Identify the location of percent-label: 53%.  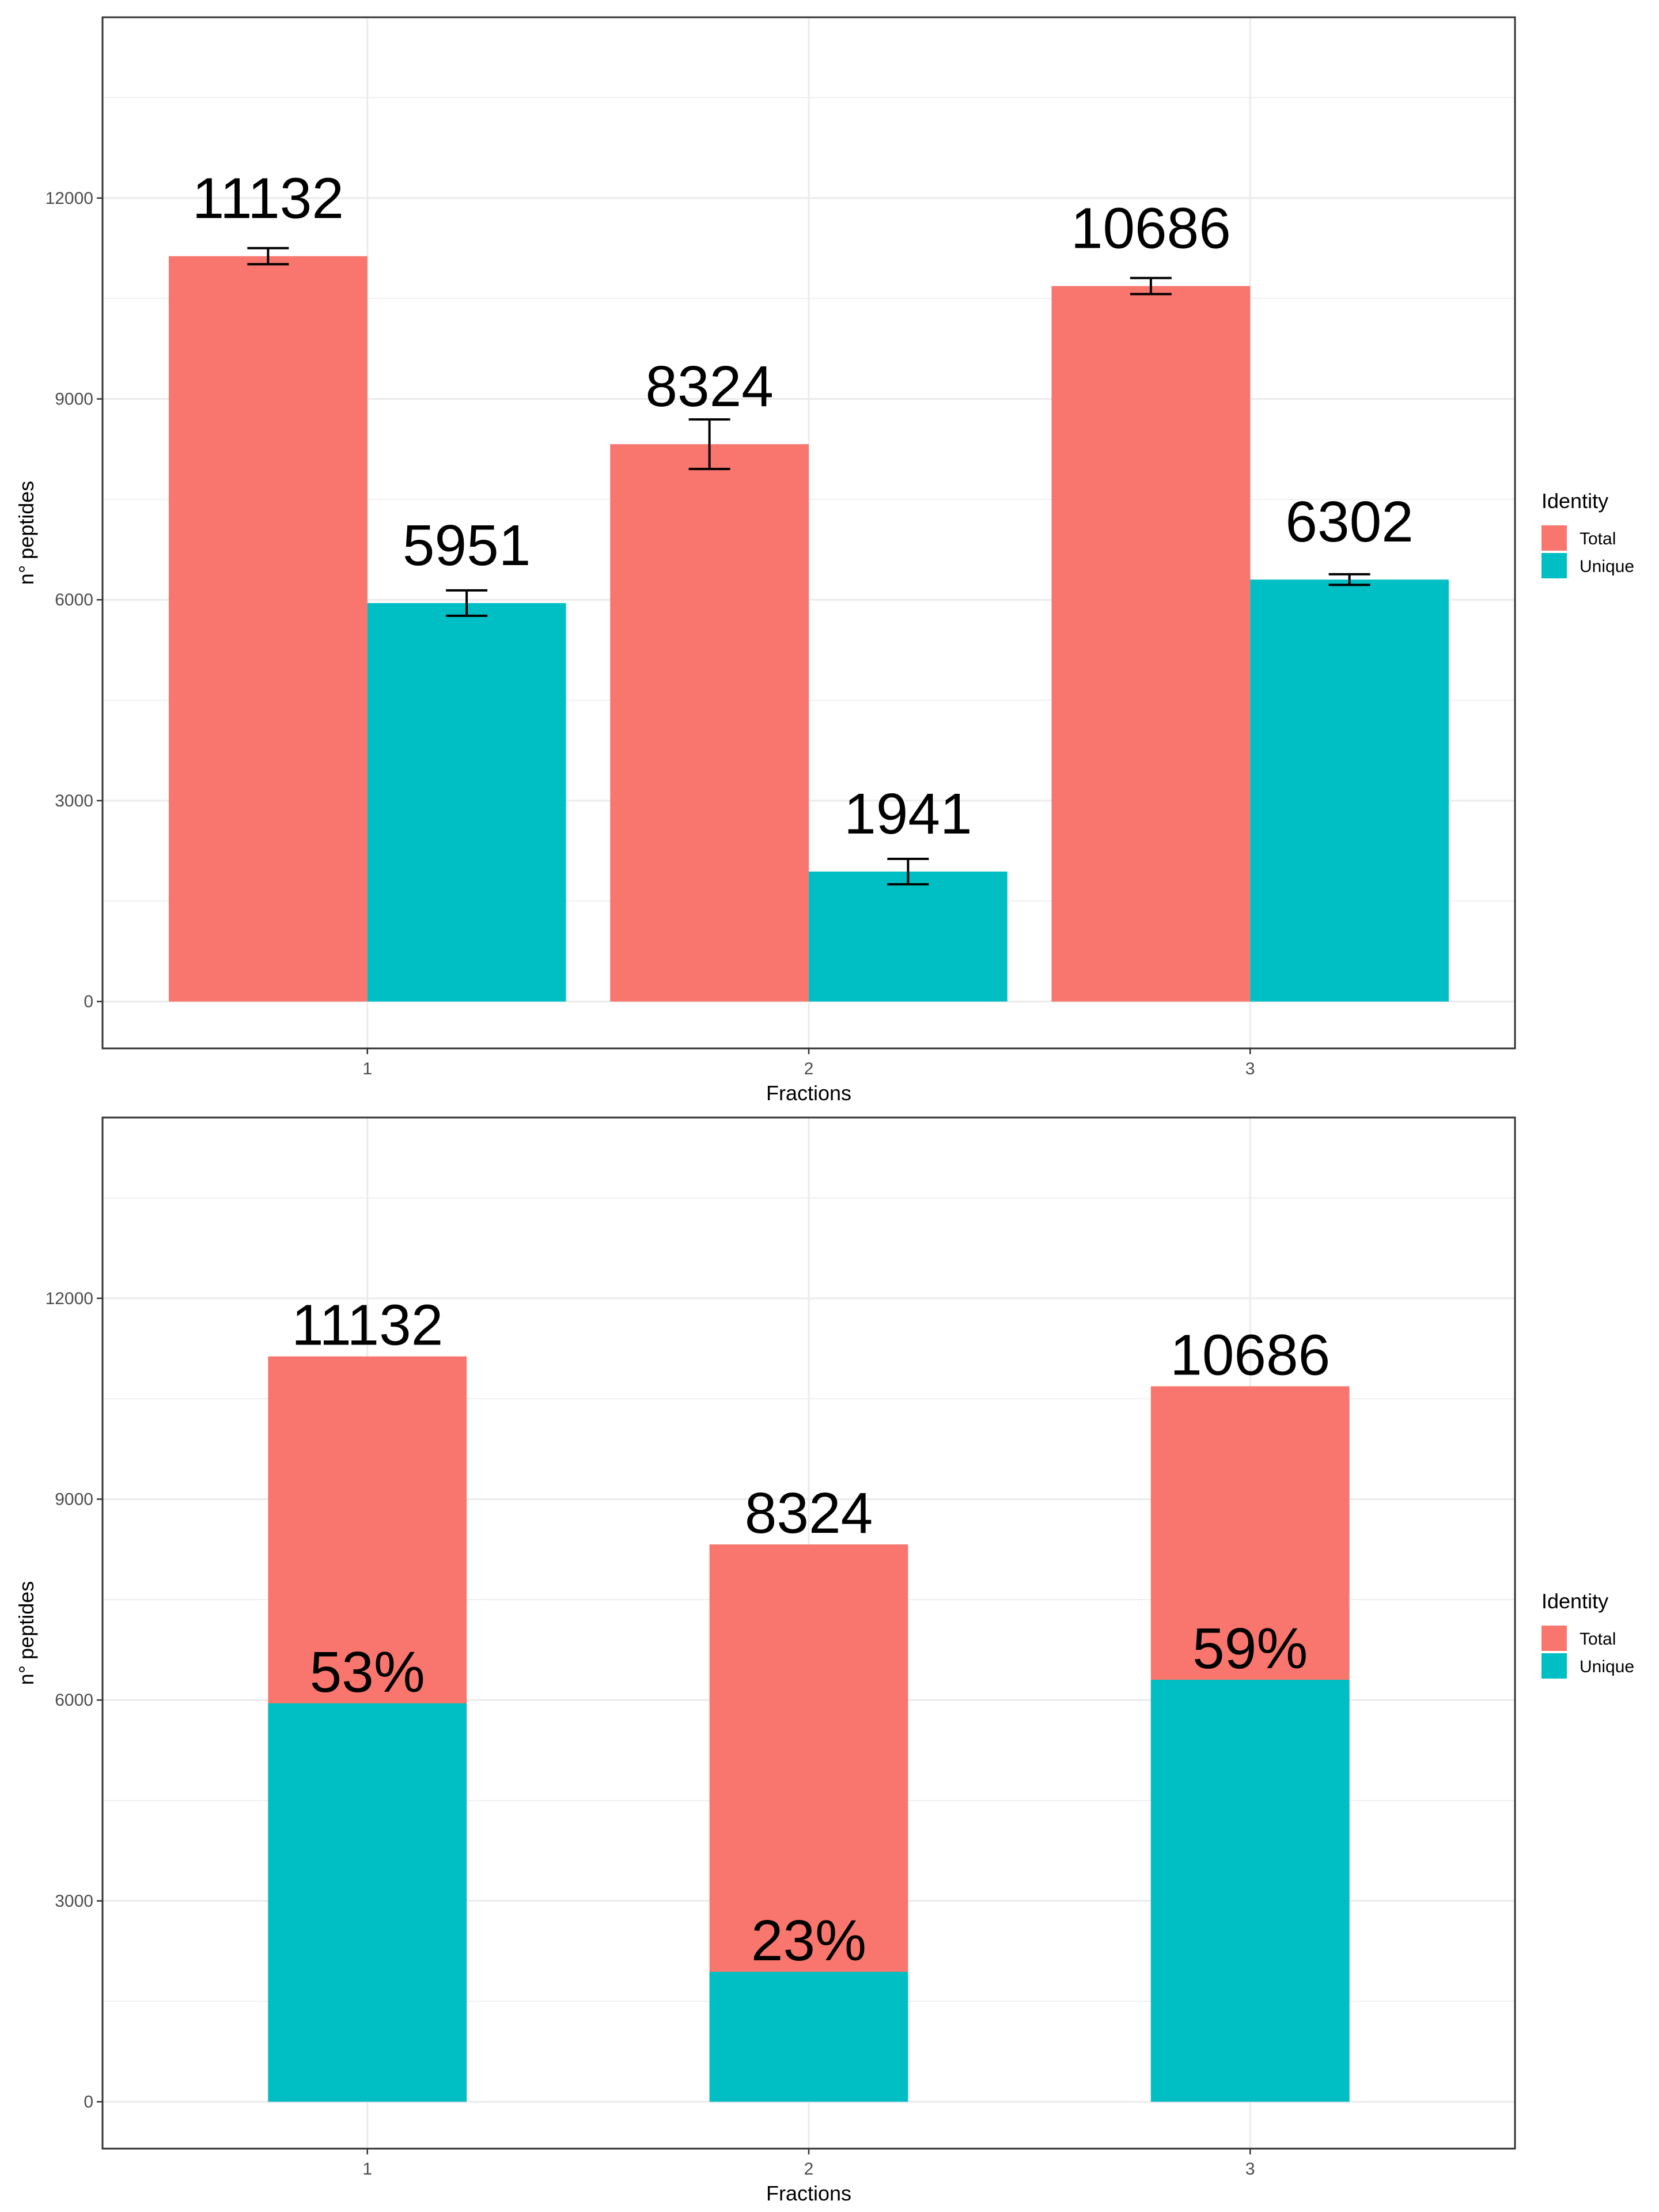
(367, 1672).